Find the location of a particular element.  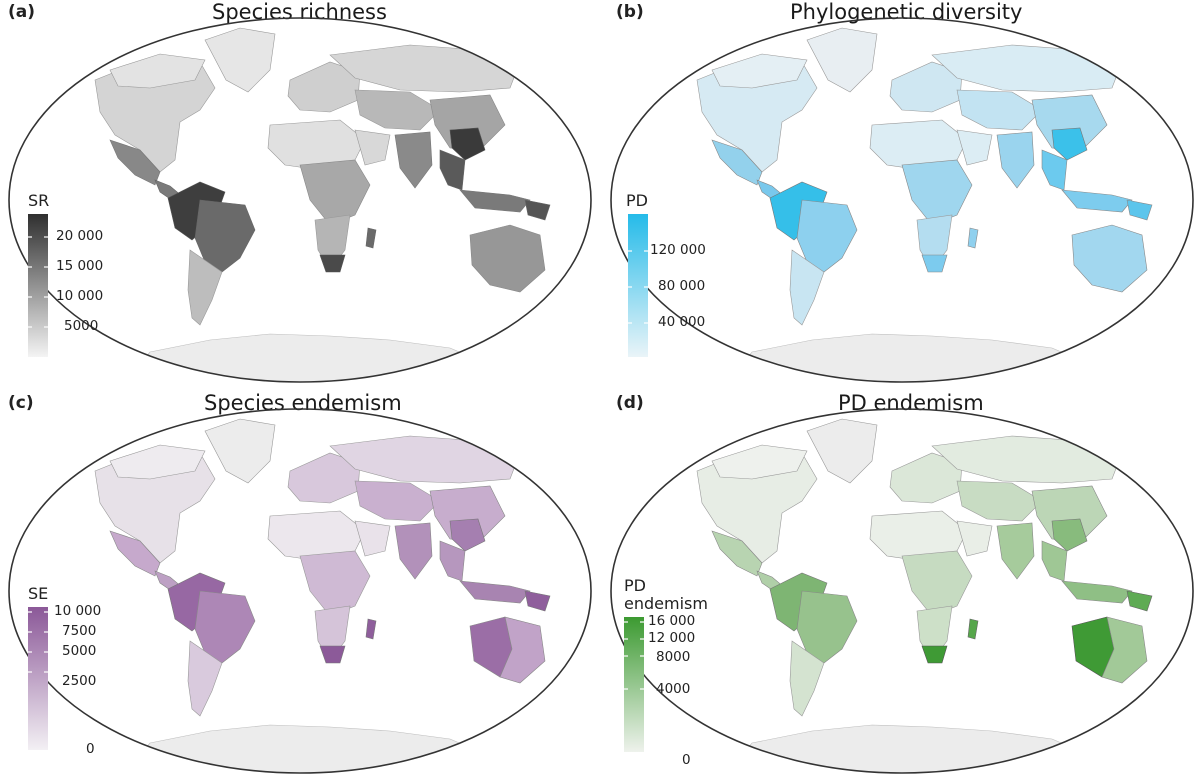

legend-title: SE is located at coordinates (38, 593).